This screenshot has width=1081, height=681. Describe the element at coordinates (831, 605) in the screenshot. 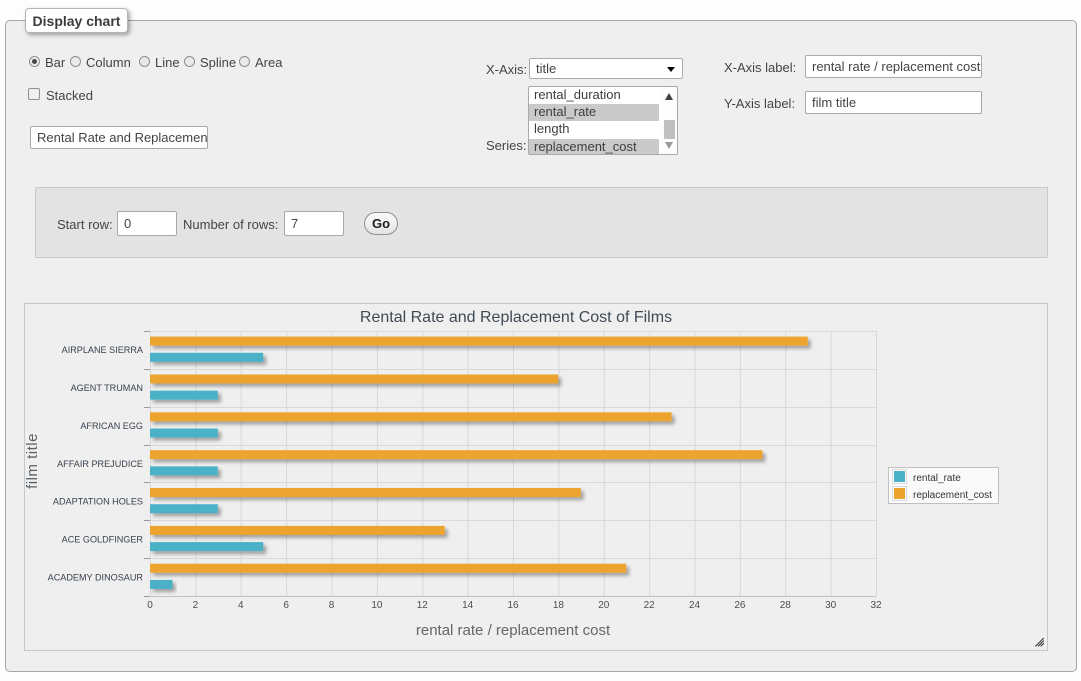

I see `svg-text: 30` at that location.